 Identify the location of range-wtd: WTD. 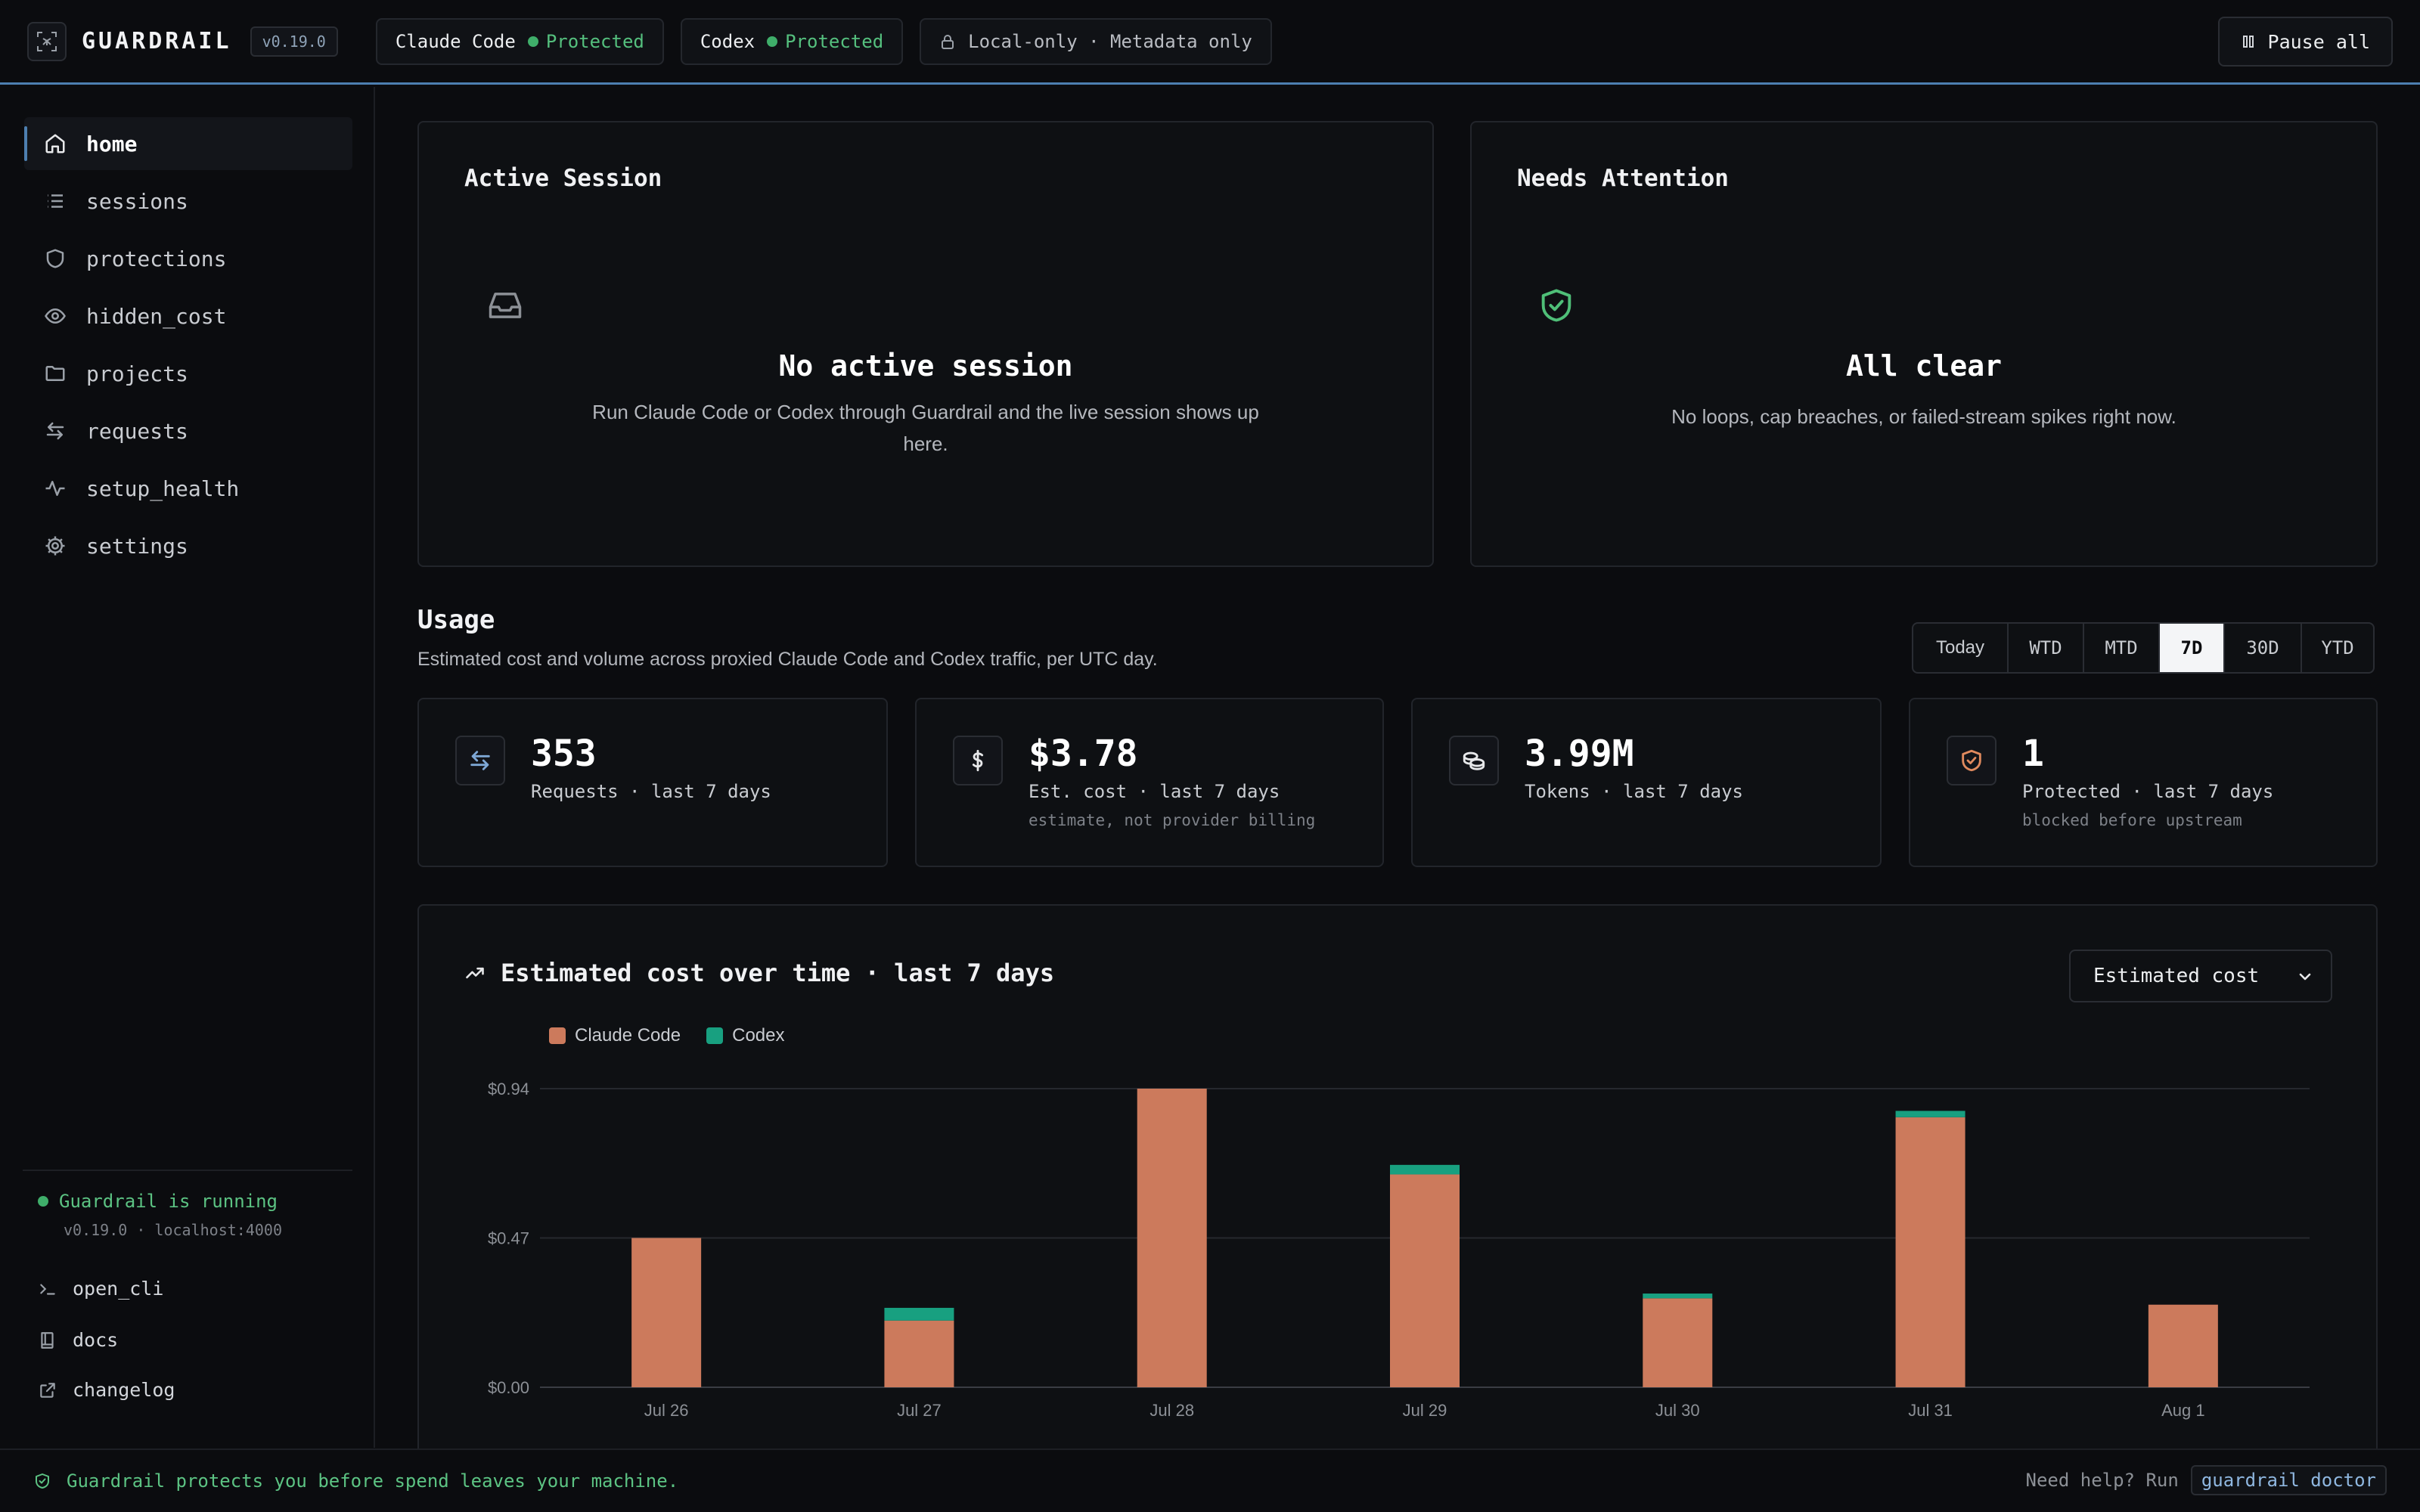
(2046, 648).